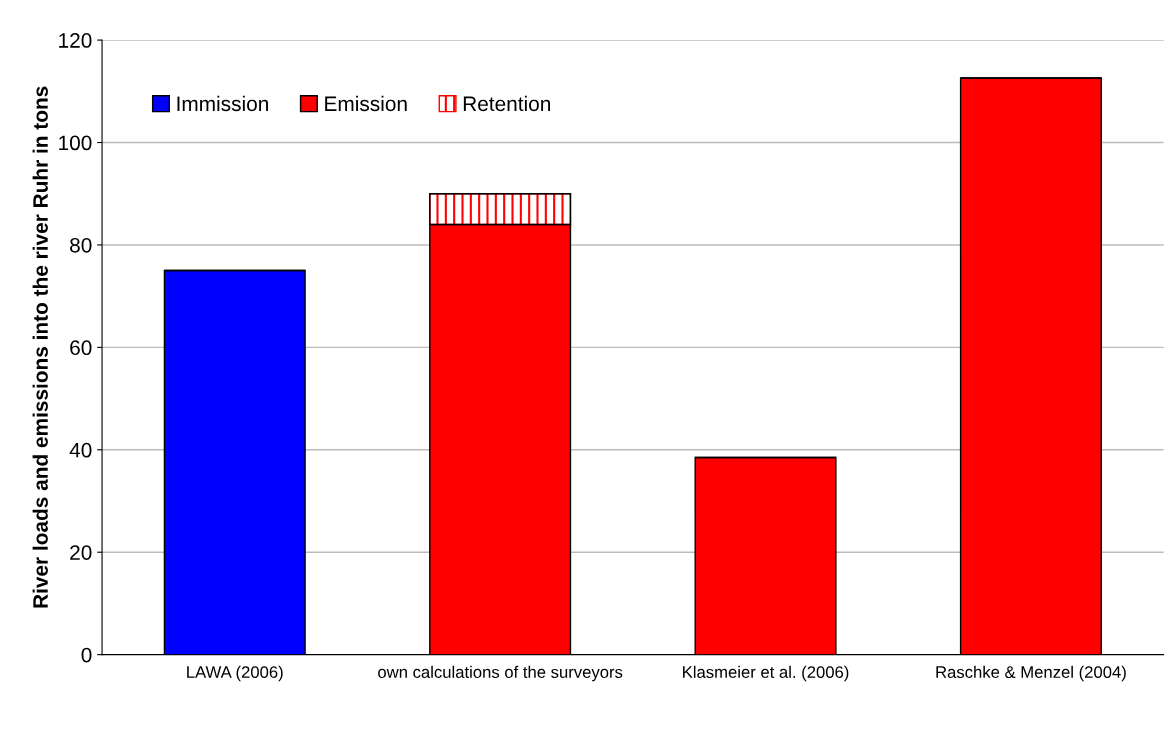 The image size is (1173, 729). What do you see at coordinates (506, 103) in the screenshot?
I see `legend-label: Retention` at bounding box center [506, 103].